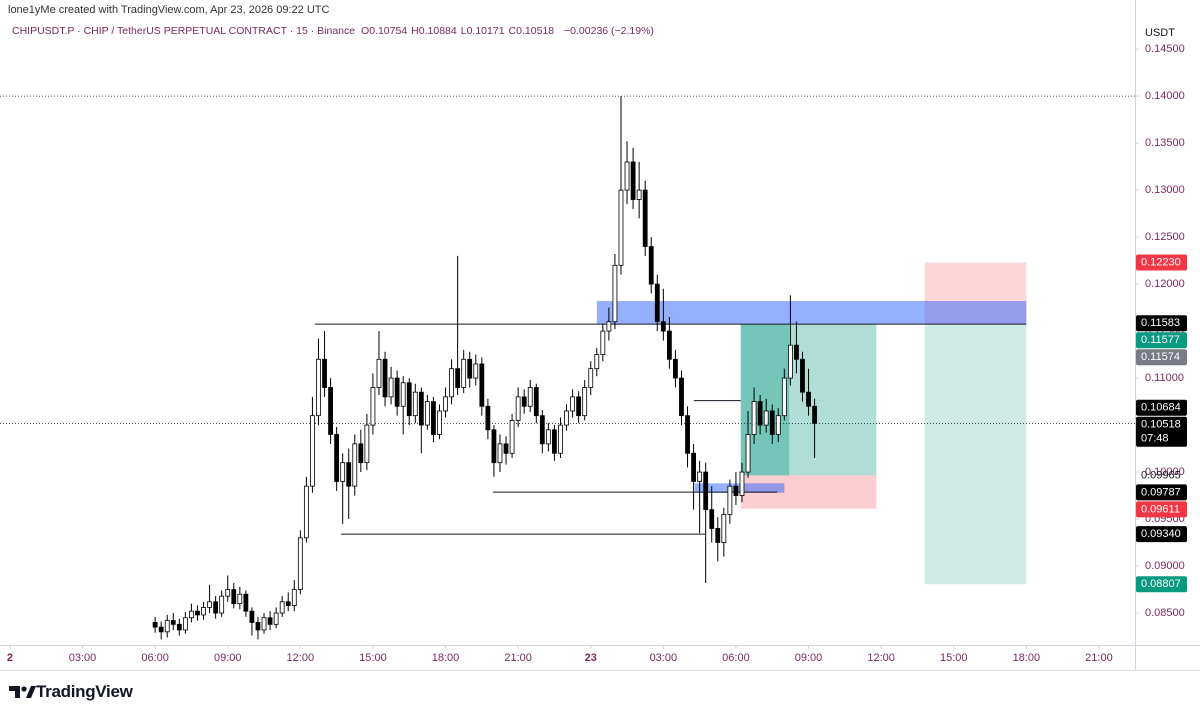  I want to click on ohlc-value: 0.10884, so click(437, 31).